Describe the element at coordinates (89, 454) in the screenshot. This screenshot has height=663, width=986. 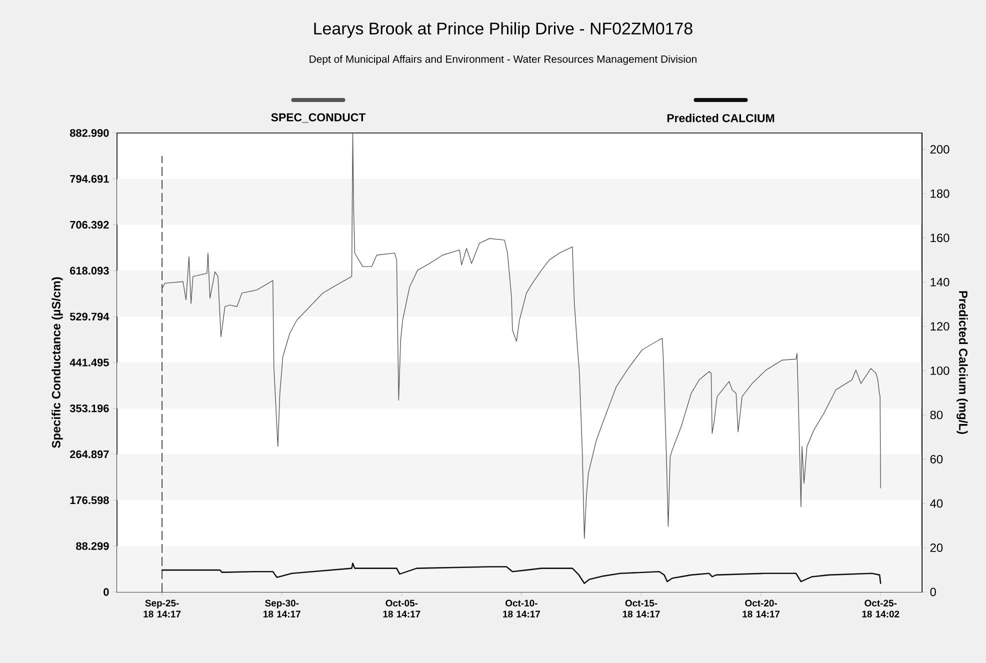
I see `y-tick-label: 264.897` at that location.